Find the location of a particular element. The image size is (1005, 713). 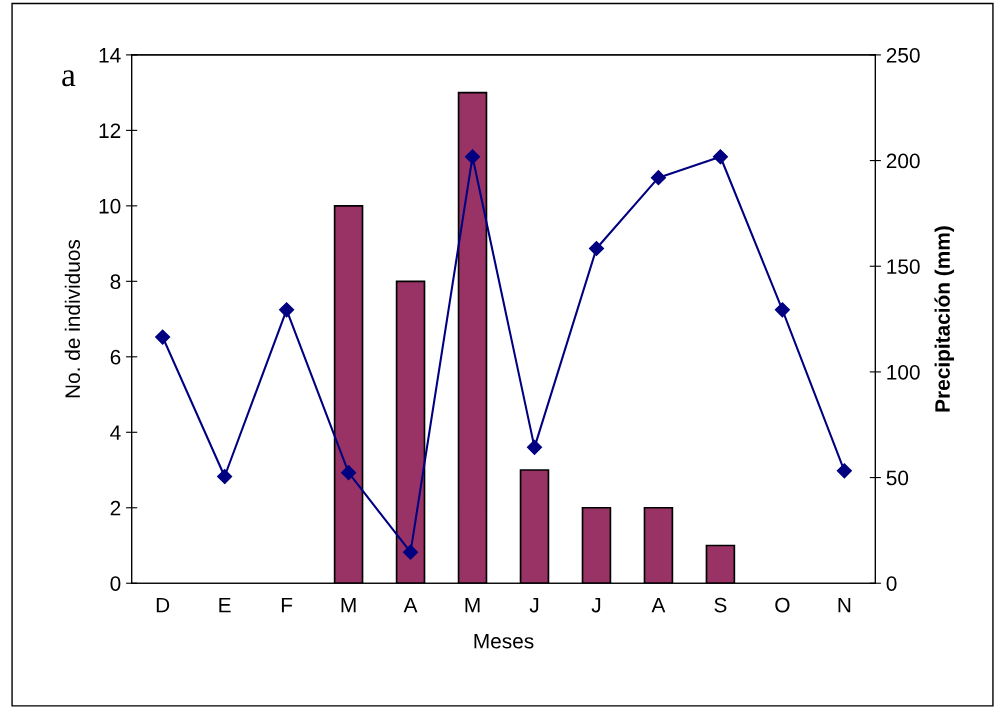

x-tick-label: N is located at coordinates (844, 605).